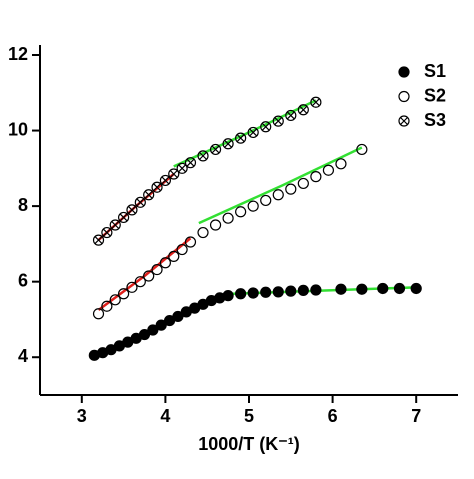 The width and height of the screenshot is (474, 479). What do you see at coordinates (18, 54) in the screenshot?
I see `y-tick-label: 12` at bounding box center [18, 54].